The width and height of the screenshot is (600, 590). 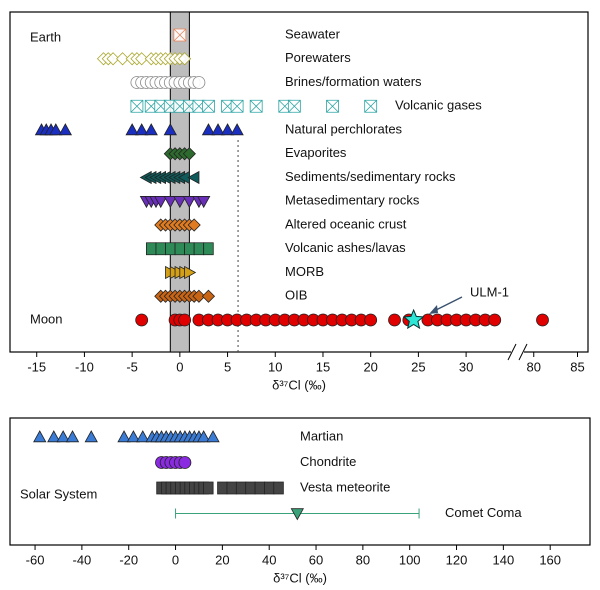 I want to click on row-label: Porewaters, so click(x=318, y=57).